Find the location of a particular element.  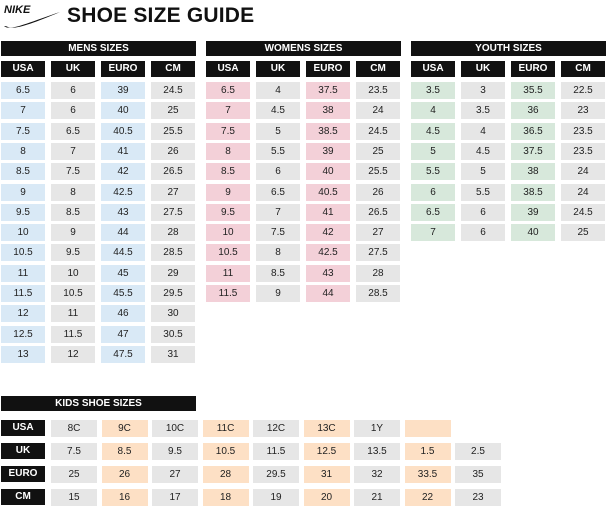

mens-cell: 45.5 is located at coordinates (123, 293).